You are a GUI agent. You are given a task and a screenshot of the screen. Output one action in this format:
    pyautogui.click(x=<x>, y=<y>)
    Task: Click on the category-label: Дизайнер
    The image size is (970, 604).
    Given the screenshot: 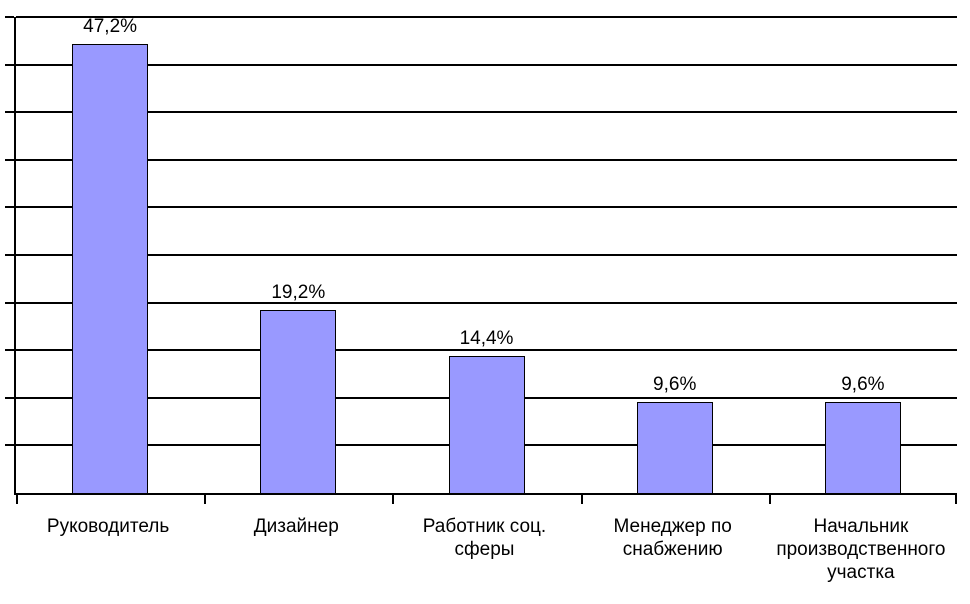 What is the action you would take?
    pyautogui.click(x=296, y=526)
    